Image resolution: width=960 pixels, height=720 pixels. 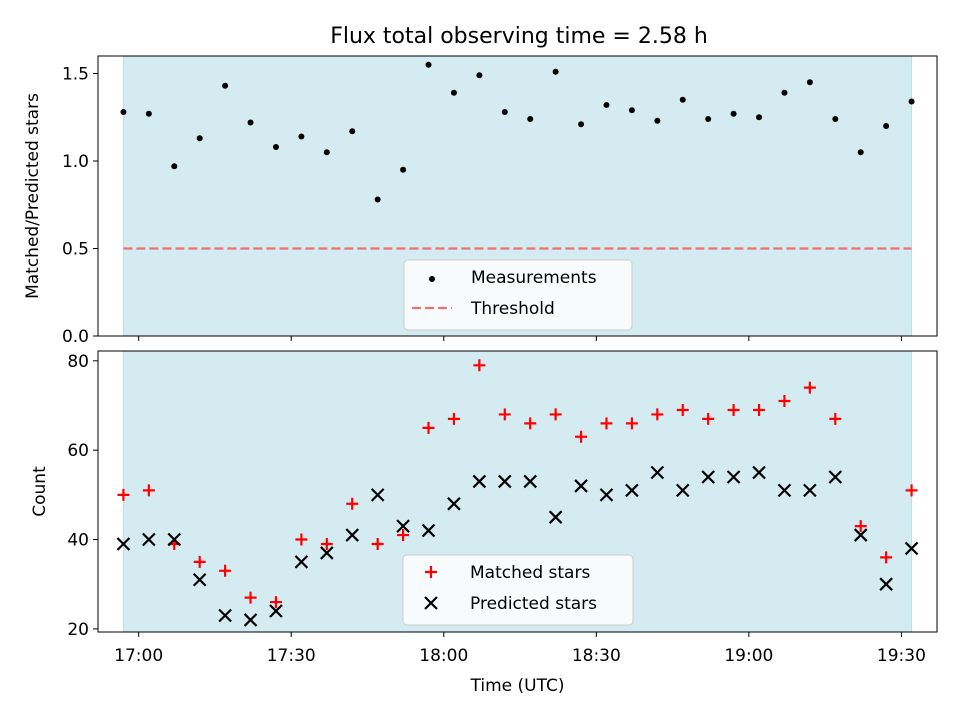 I want to click on bottom-y-label: Count, so click(x=40, y=491).